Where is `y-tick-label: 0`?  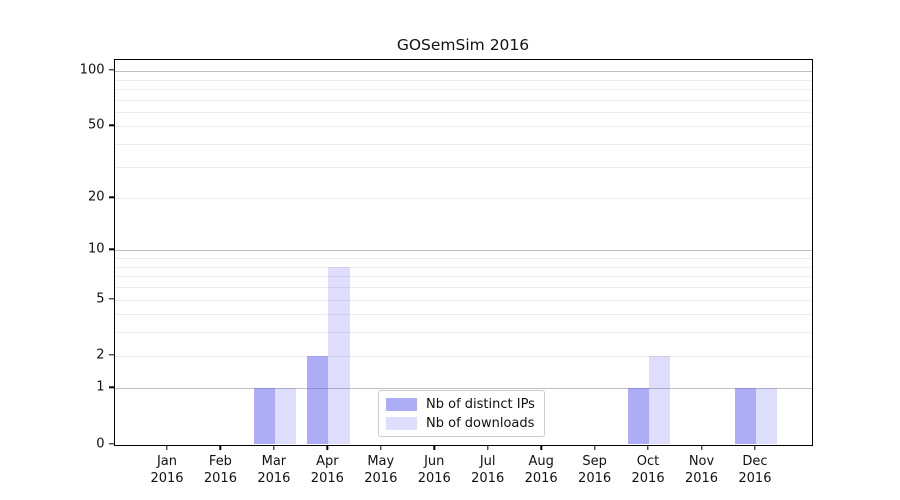 y-tick-label: 0 is located at coordinates (100, 443).